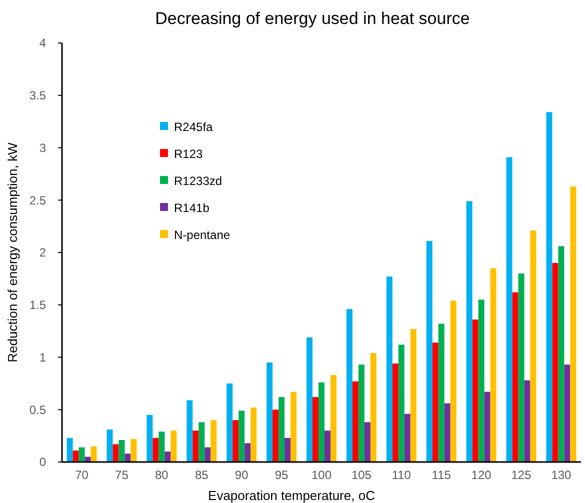  Describe the element at coordinates (82, 475) in the screenshot. I see `x-tick-label: 70` at that location.